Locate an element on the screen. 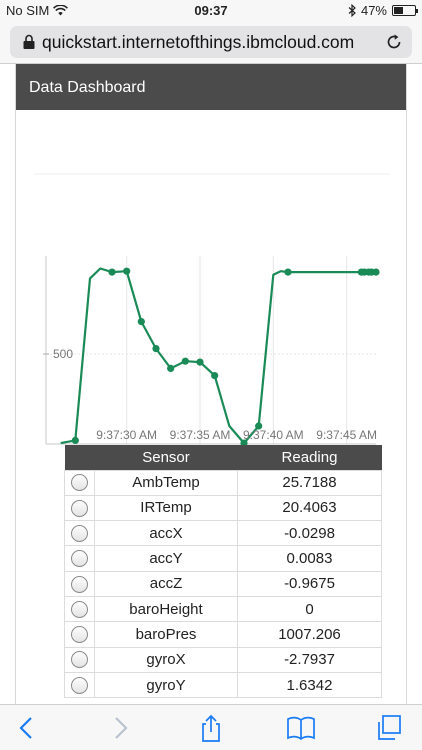 This screenshot has width=422, height=750. sensor-name: baroPres is located at coordinates (166, 634).